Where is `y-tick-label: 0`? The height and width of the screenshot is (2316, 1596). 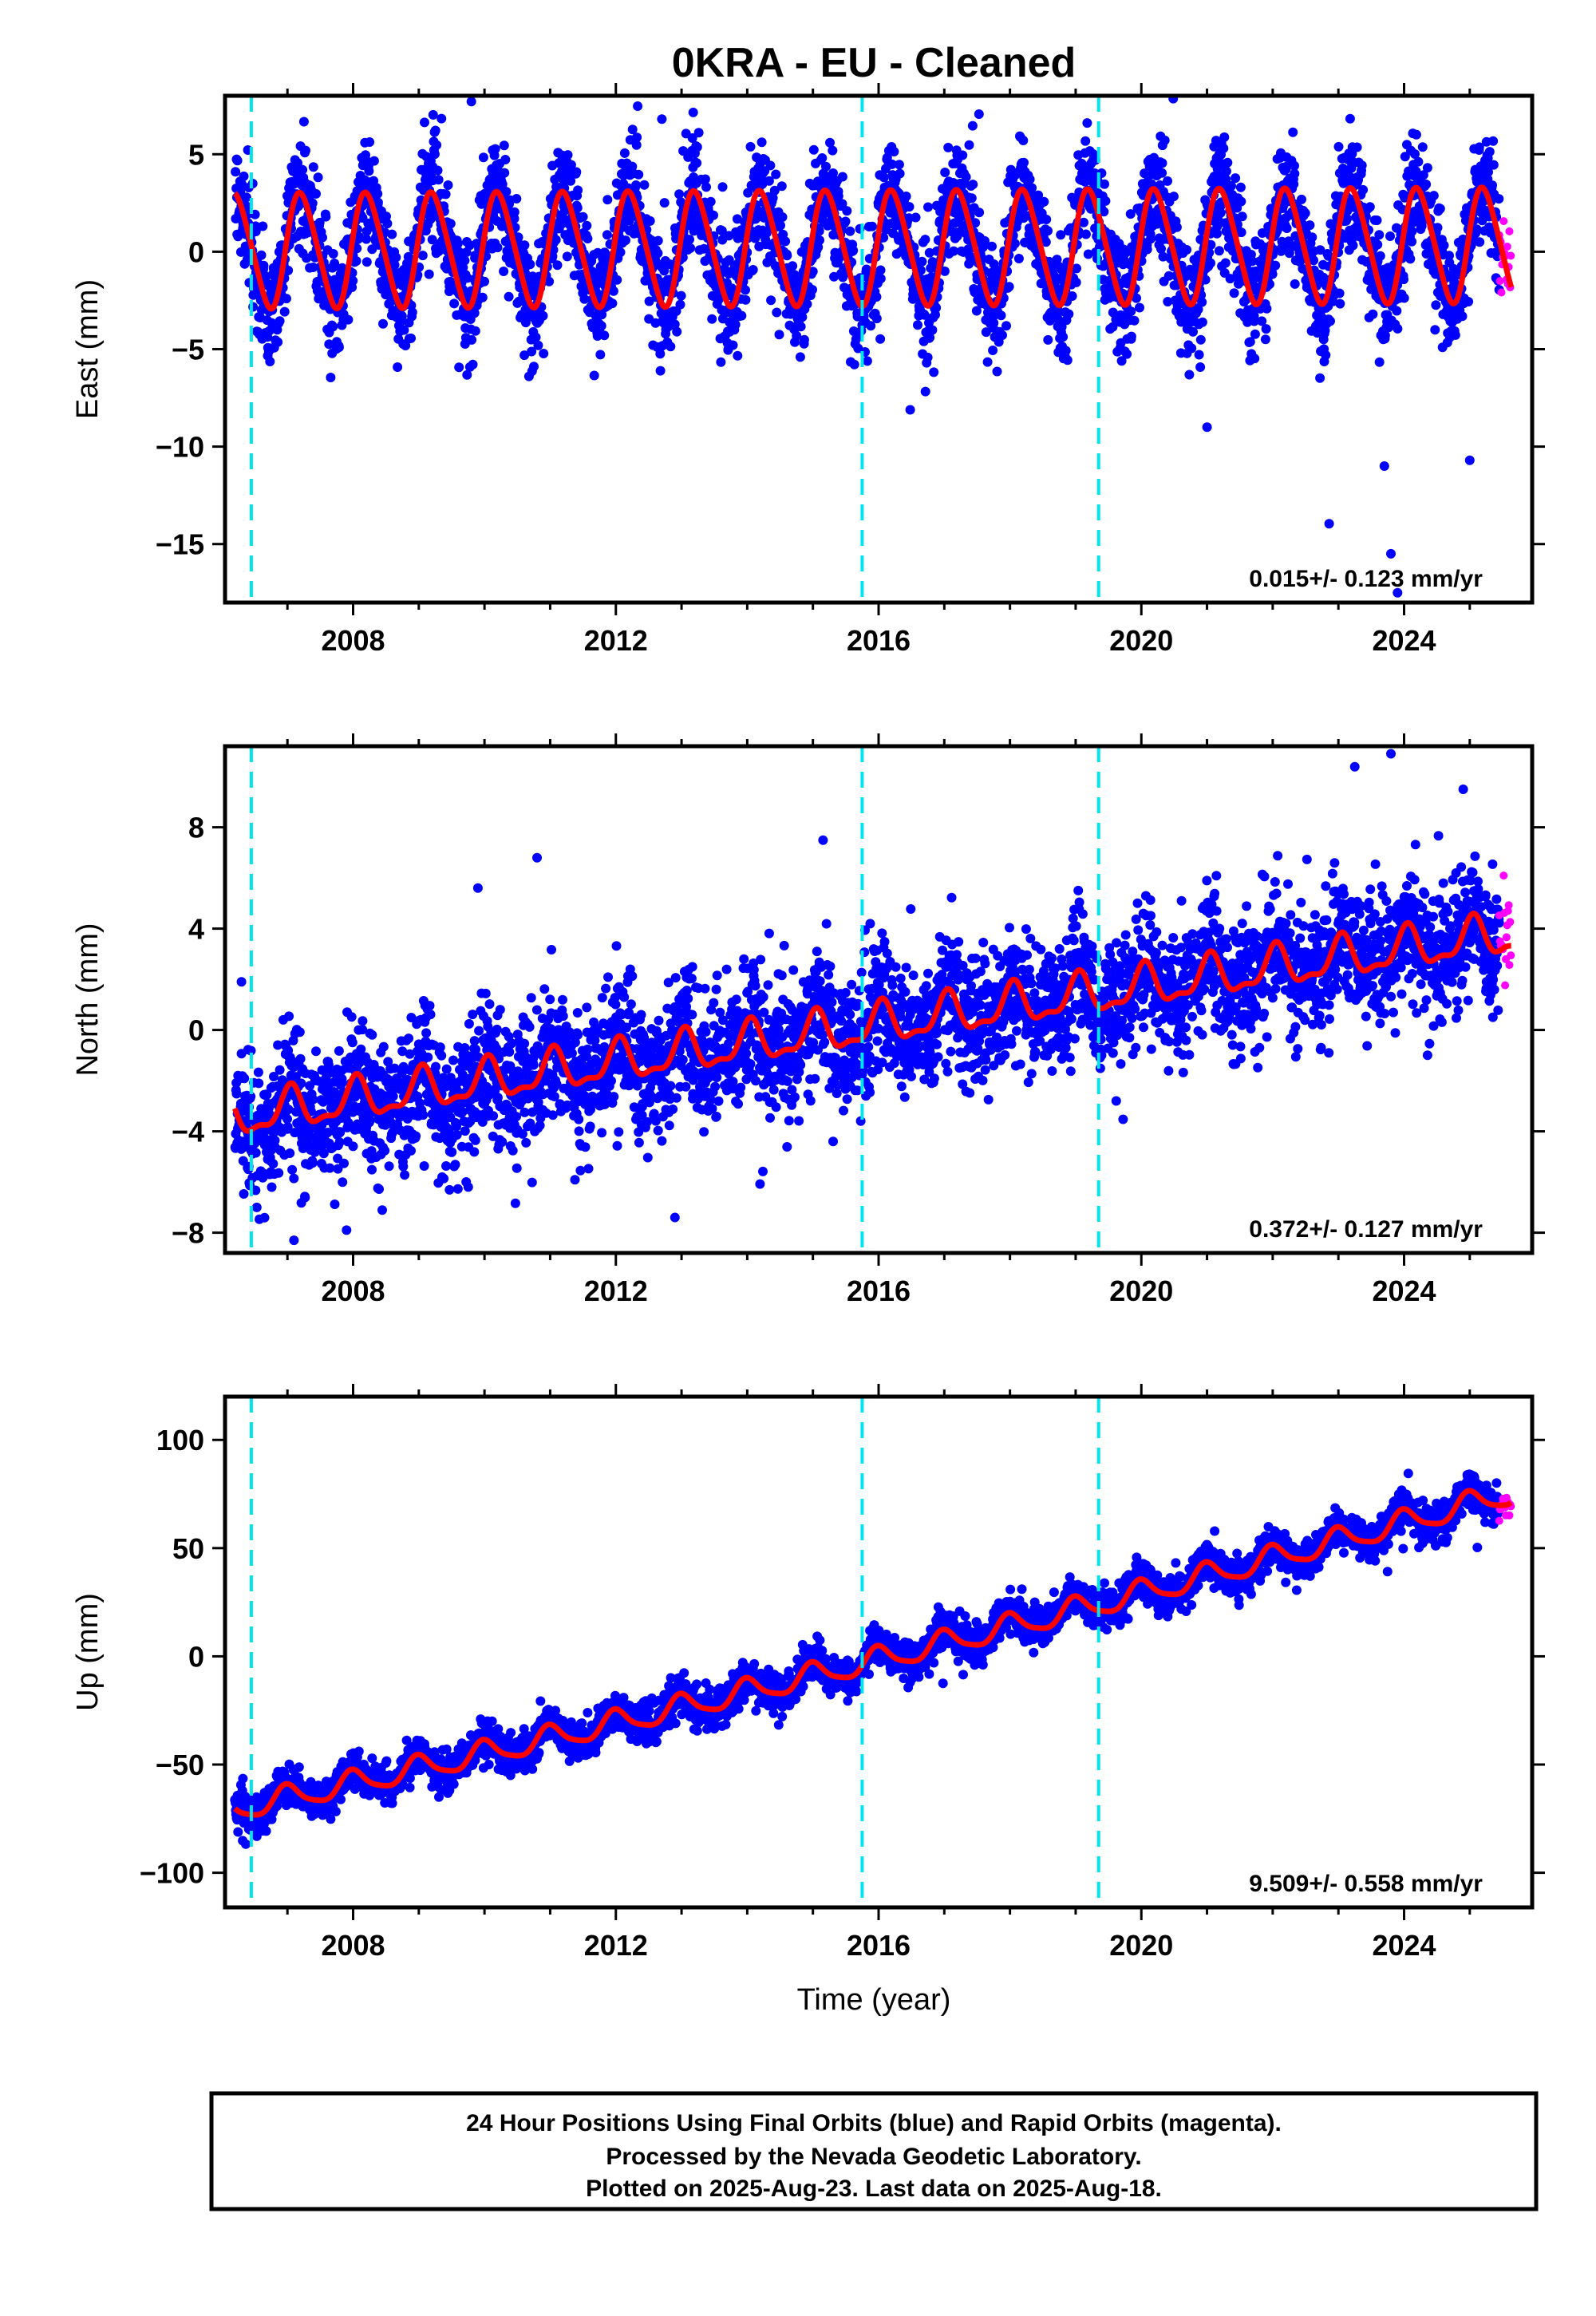 y-tick-label: 0 is located at coordinates (196, 251).